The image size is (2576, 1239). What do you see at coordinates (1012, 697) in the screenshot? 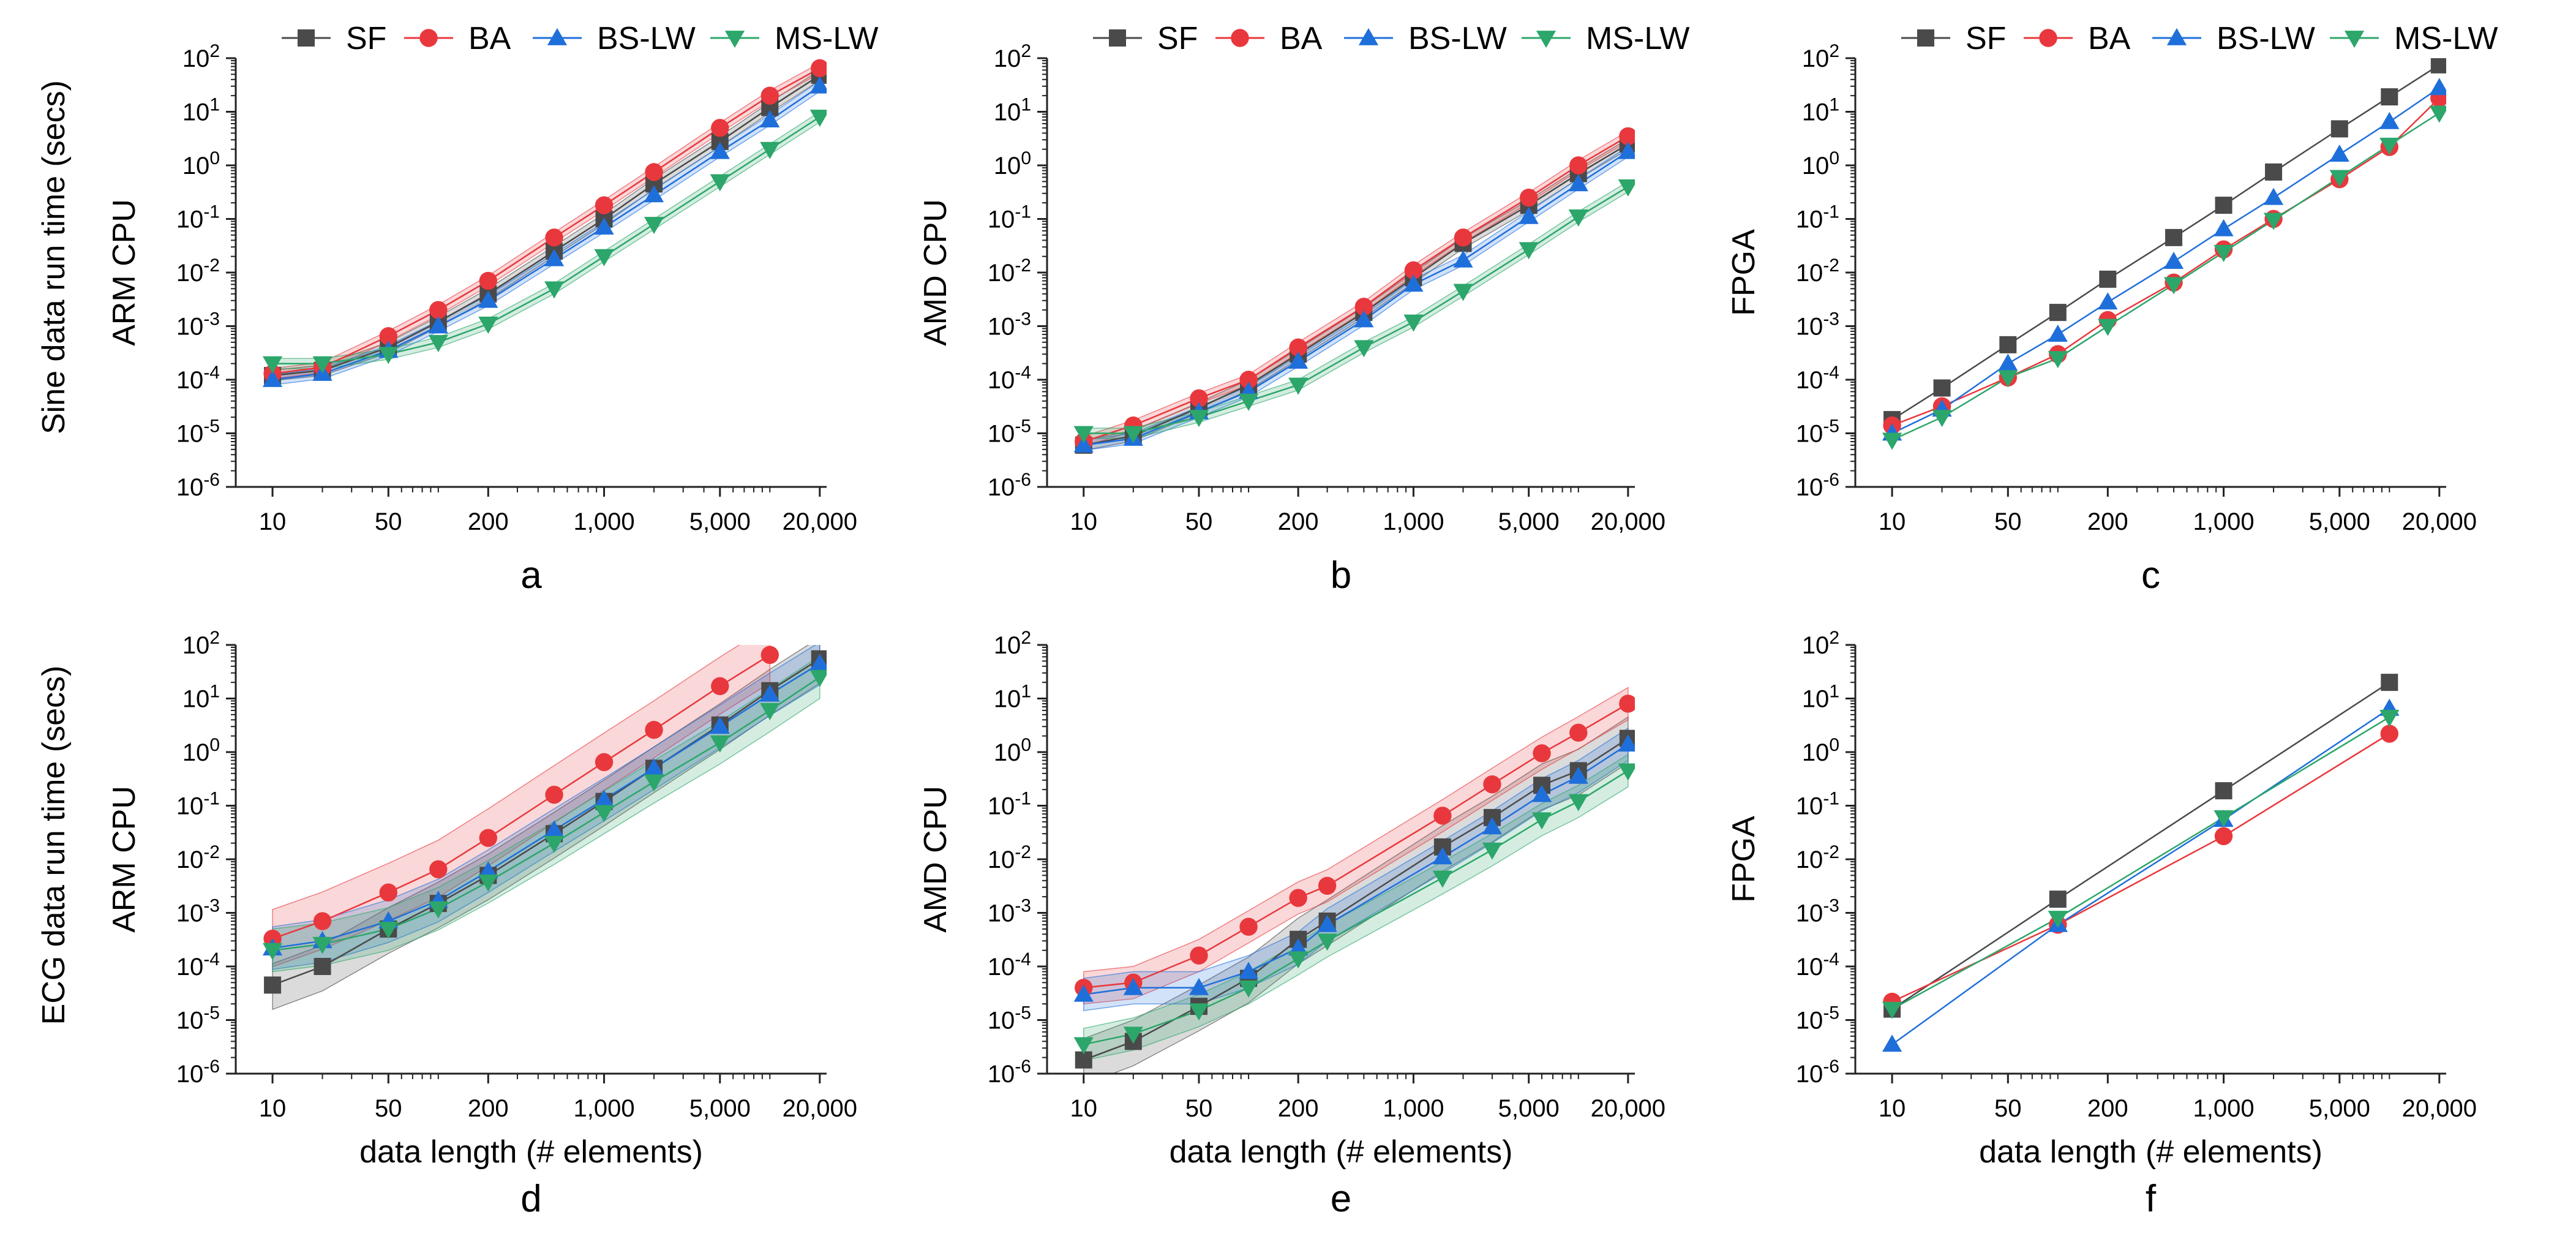
I see `y-tick-label-e-7: 10¹` at bounding box center [1012, 697].